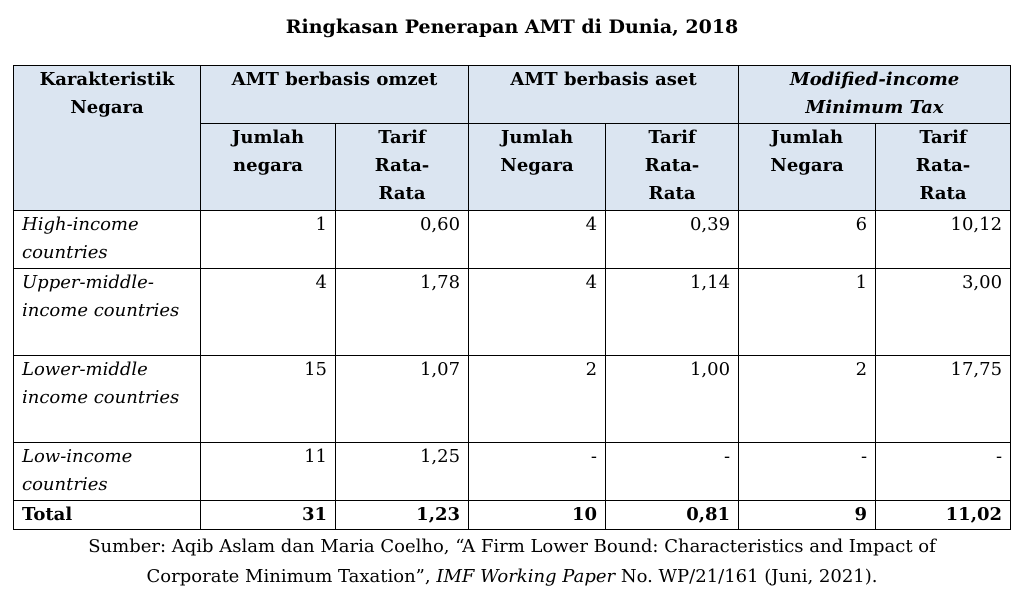 This screenshot has height=603, width=1024. Describe the element at coordinates (268, 399) in the screenshot. I see `table-cell: 15` at that location.